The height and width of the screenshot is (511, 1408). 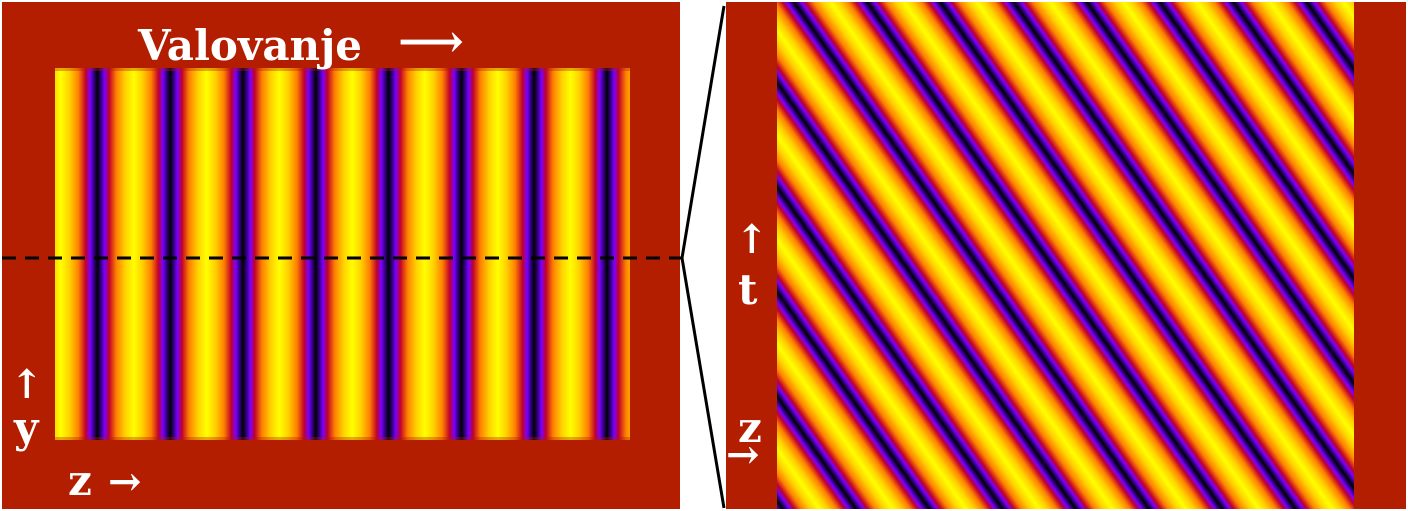 I want to click on connector-upper-line, so click(x=703, y=132).